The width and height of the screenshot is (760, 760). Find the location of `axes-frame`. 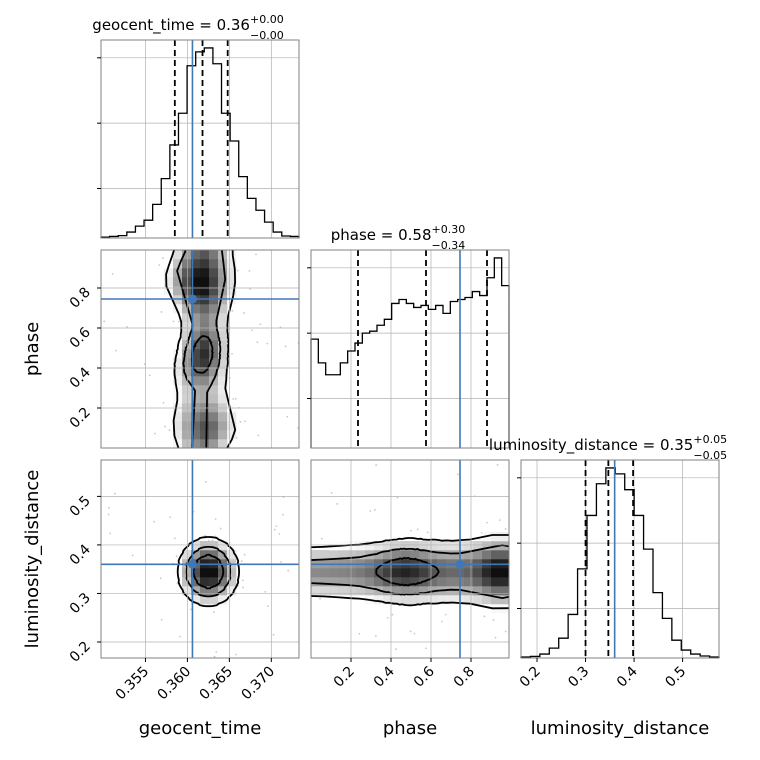

axes-frame is located at coordinates (620, 559).